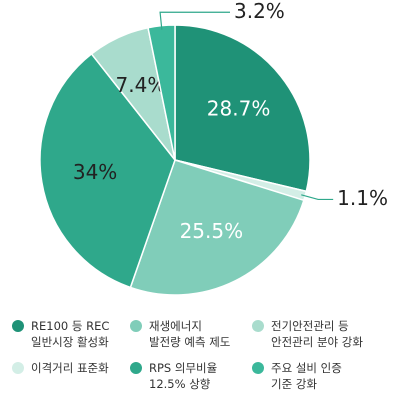  Describe the element at coordinates (183, 376) in the screenshot. I see `legend-label: RPS 의무비율 12.5% 상향` at that location.